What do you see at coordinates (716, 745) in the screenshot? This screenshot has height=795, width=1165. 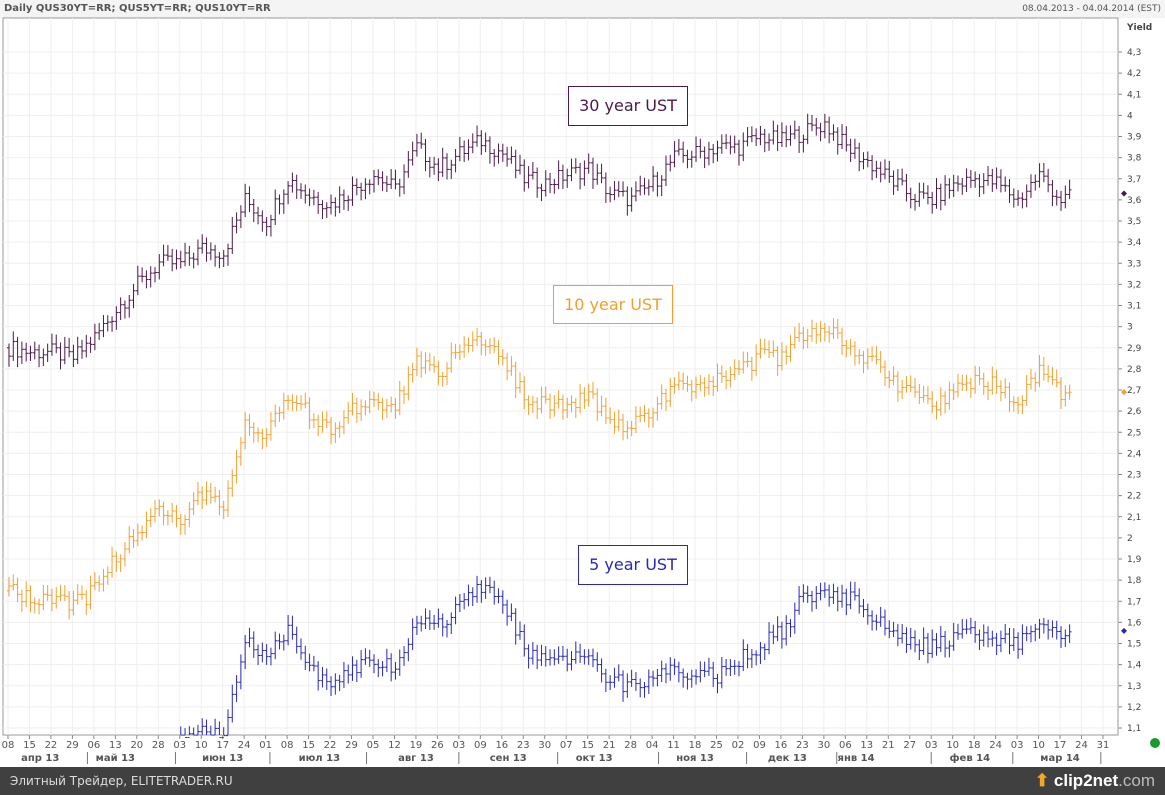 I see `x-tick-label: 25` at bounding box center [716, 745].